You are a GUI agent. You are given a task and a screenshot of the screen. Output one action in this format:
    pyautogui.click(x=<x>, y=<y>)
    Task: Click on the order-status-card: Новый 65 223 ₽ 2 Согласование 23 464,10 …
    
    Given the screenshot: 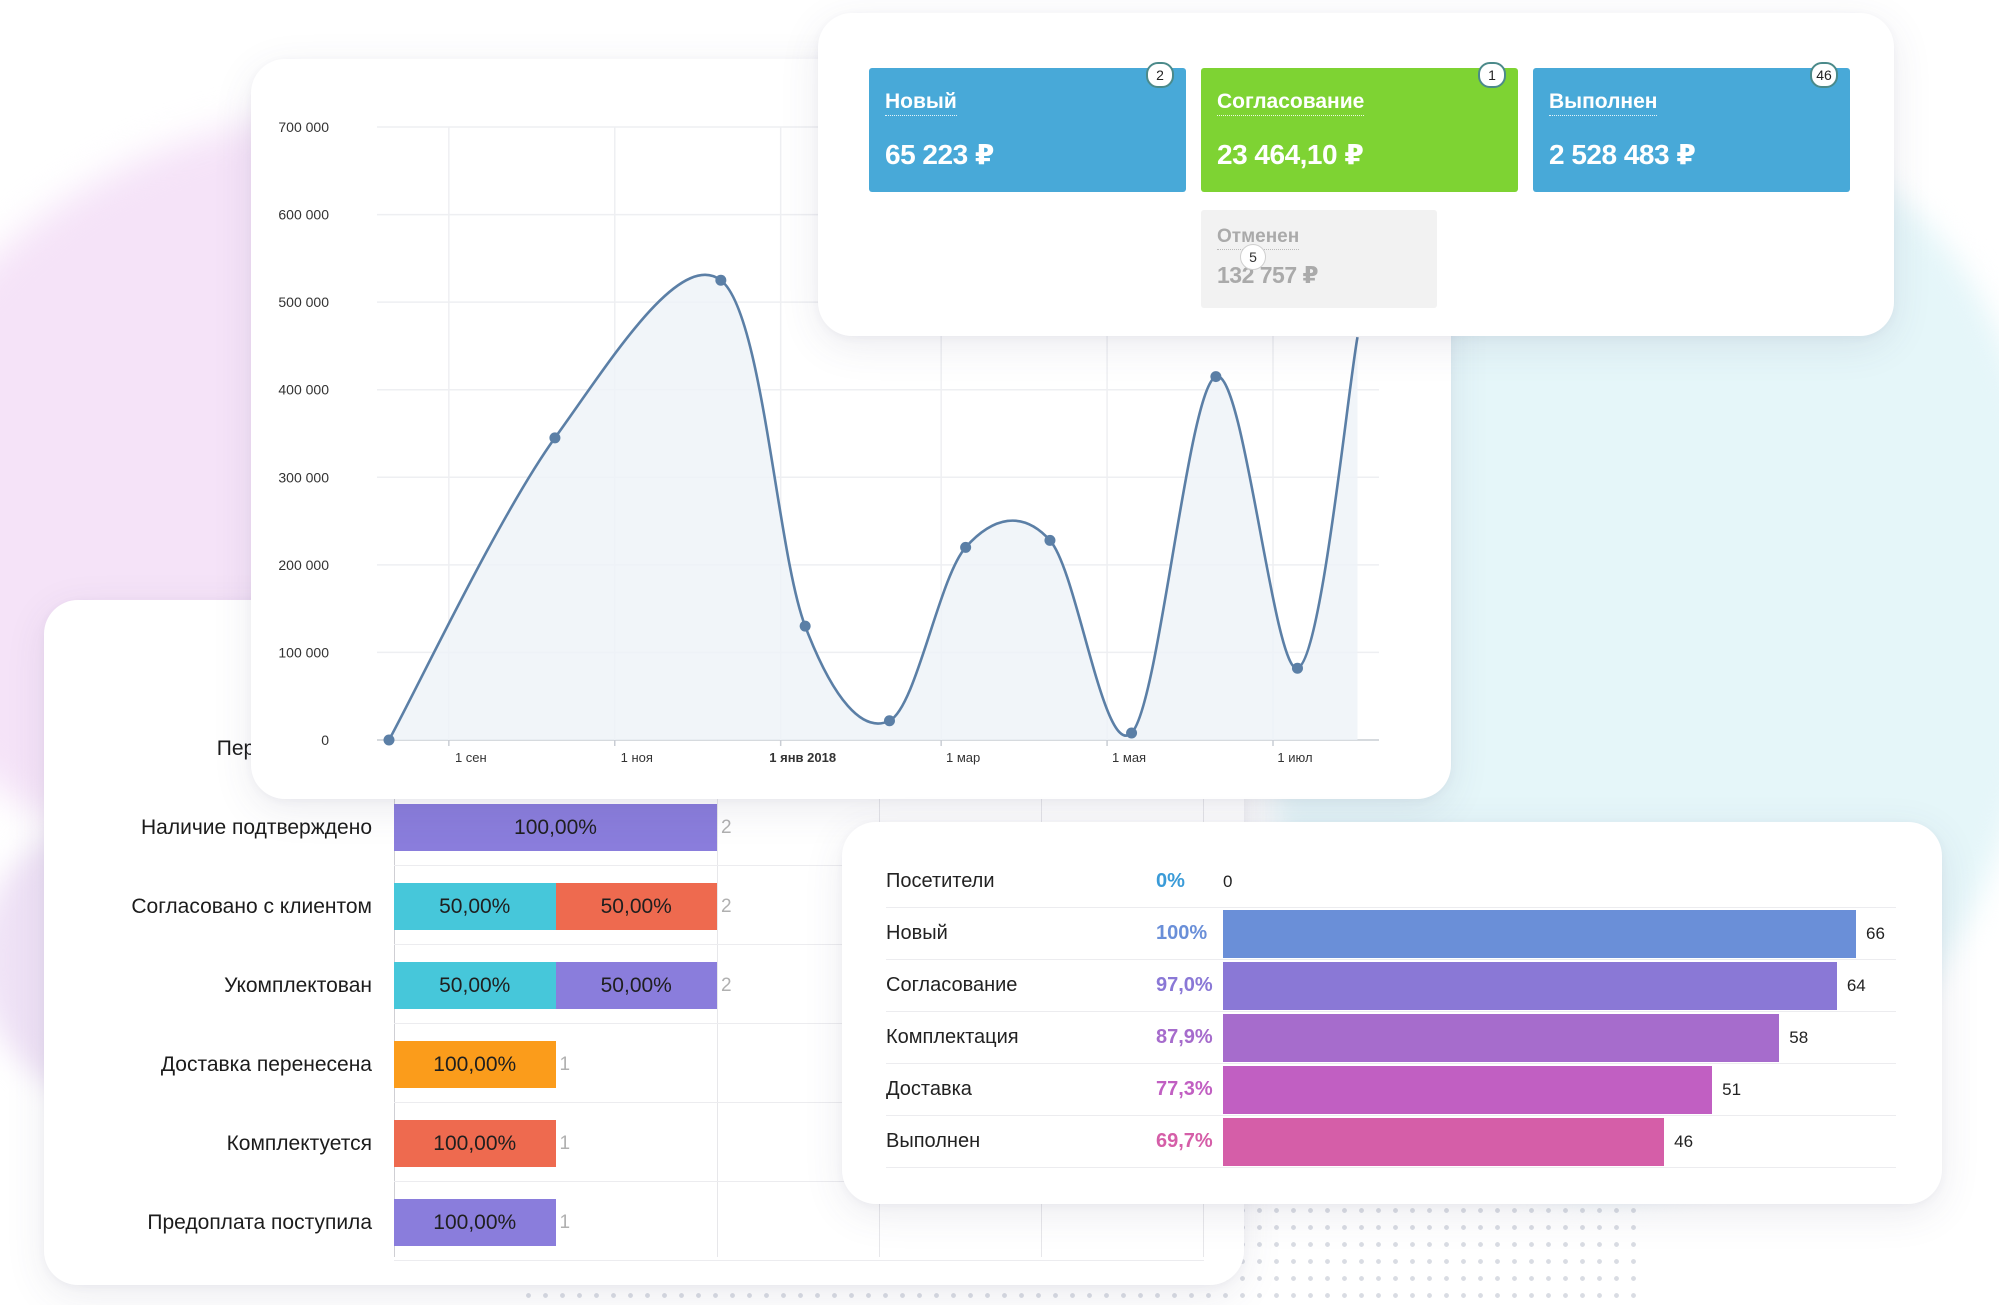 What is the action you would take?
    pyautogui.click(x=1356, y=174)
    